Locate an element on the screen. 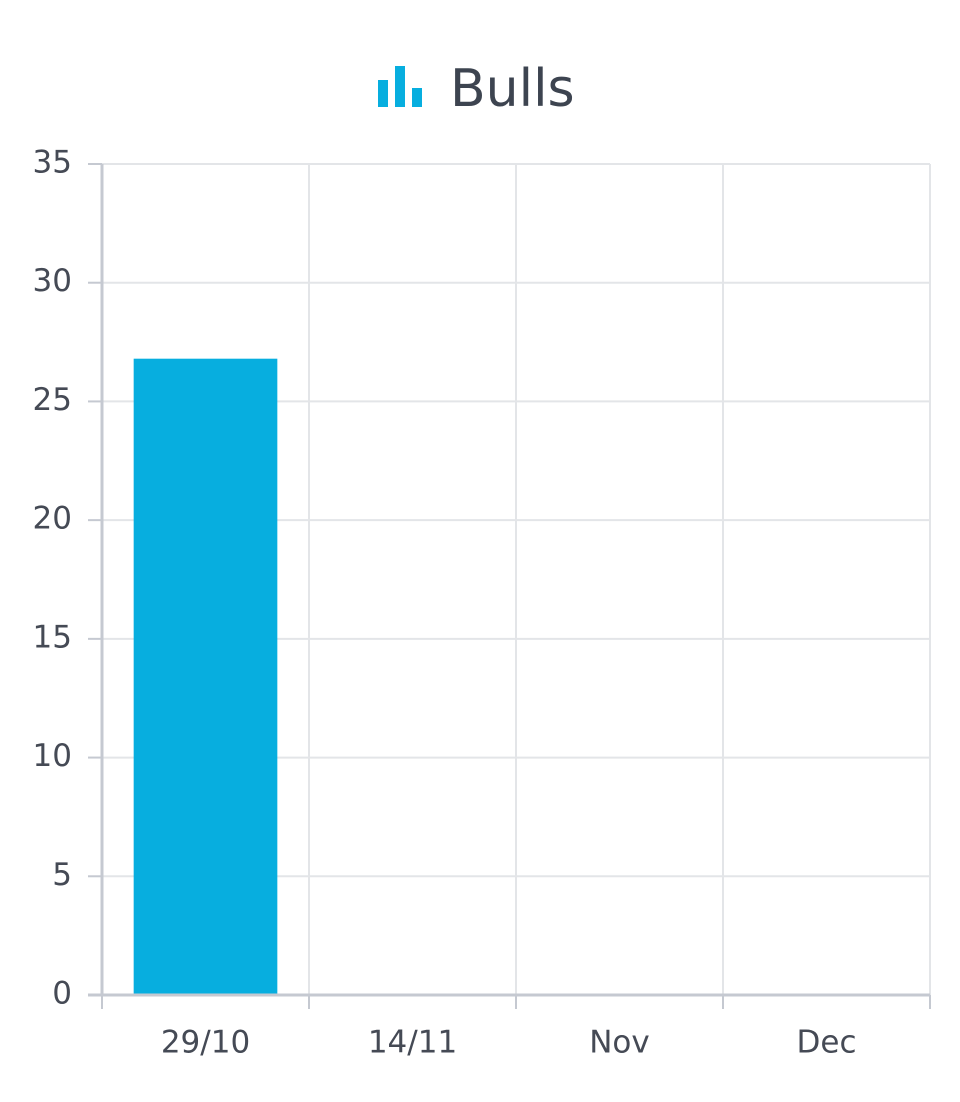 The image size is (960, 1102). y-tick-label: 30 is located at coordinates (52, 281).